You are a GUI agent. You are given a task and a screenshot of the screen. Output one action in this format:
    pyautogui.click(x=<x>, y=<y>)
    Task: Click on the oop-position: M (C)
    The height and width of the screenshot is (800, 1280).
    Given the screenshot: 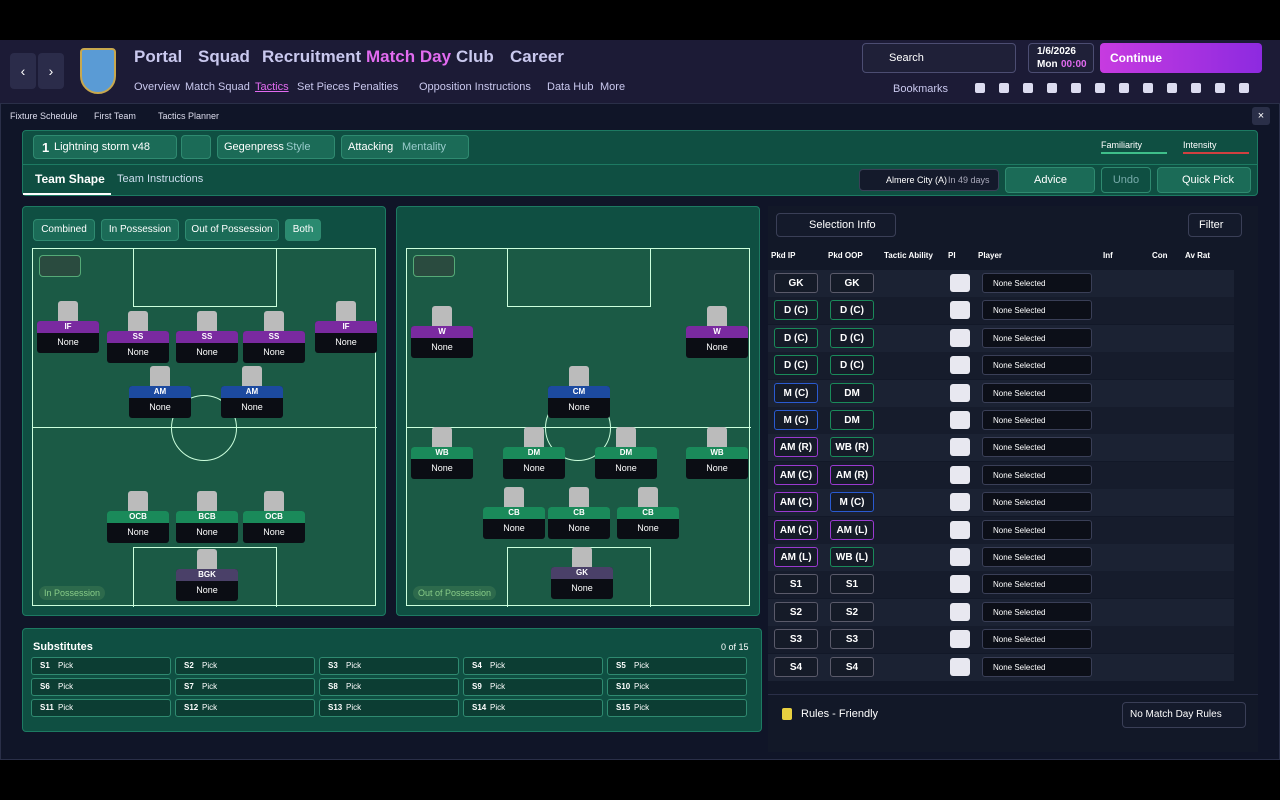 What is the action you would take?
    pyautogui.click(x=852, y=502)
    